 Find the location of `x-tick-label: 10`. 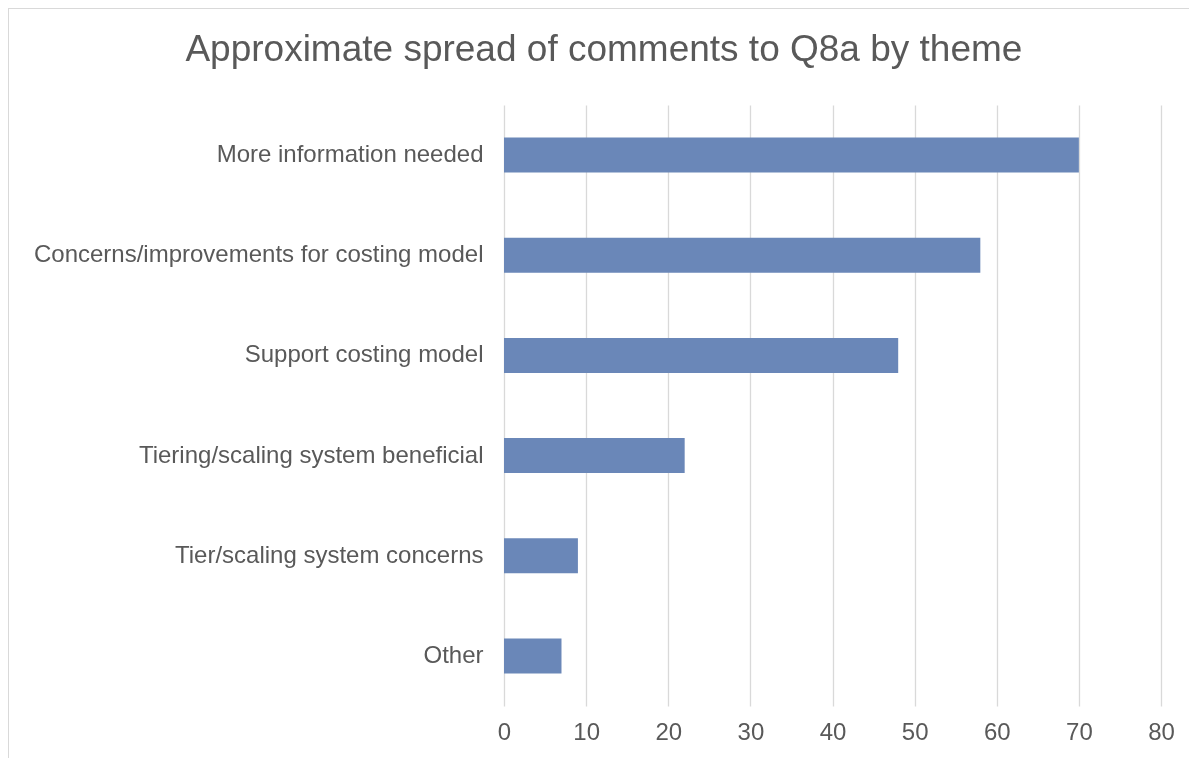

x-tick-label: 10 is located at coordinates (586, 731).